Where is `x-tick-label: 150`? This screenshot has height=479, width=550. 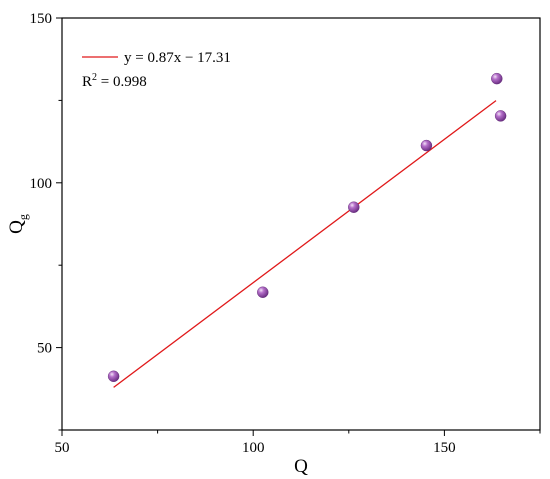
x-tick-label: 150 is located at coordinates (444, 448).